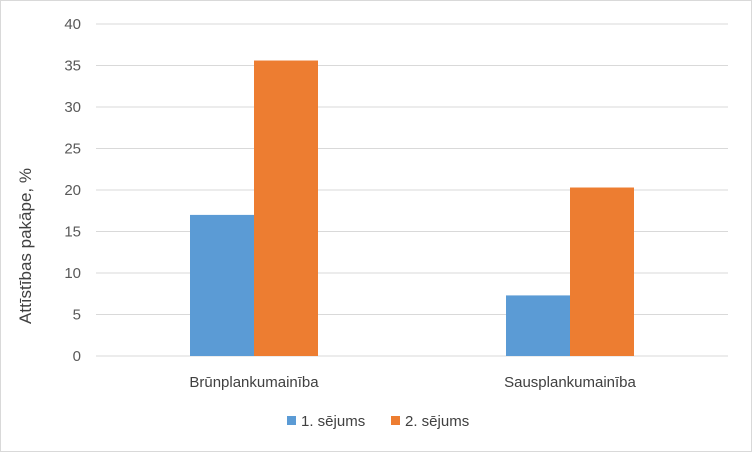 Image resolution: width=752 pixels, height=452 pixels. I want to click on y-tick-label: 35, so click(72, 66).